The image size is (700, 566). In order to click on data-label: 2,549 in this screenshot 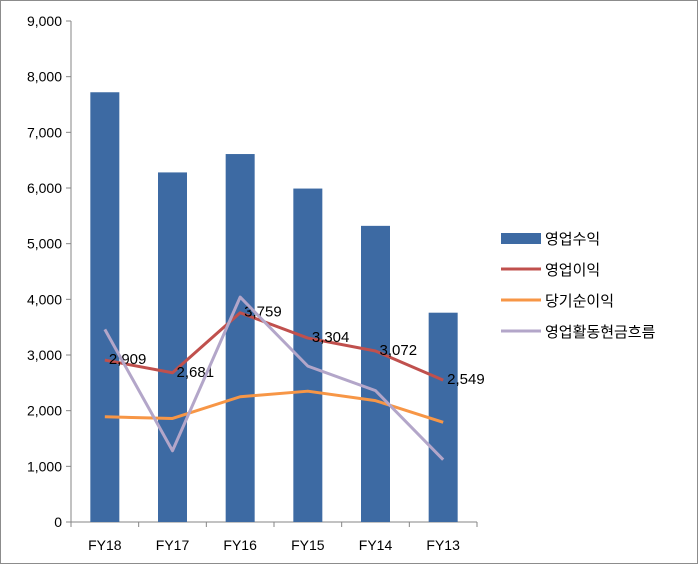, I will do `click(466, 379)`.